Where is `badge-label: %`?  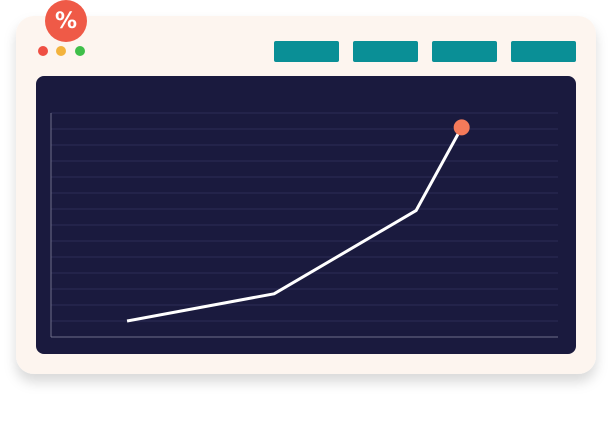
badge-label: % is located at coordinates (66, 21).